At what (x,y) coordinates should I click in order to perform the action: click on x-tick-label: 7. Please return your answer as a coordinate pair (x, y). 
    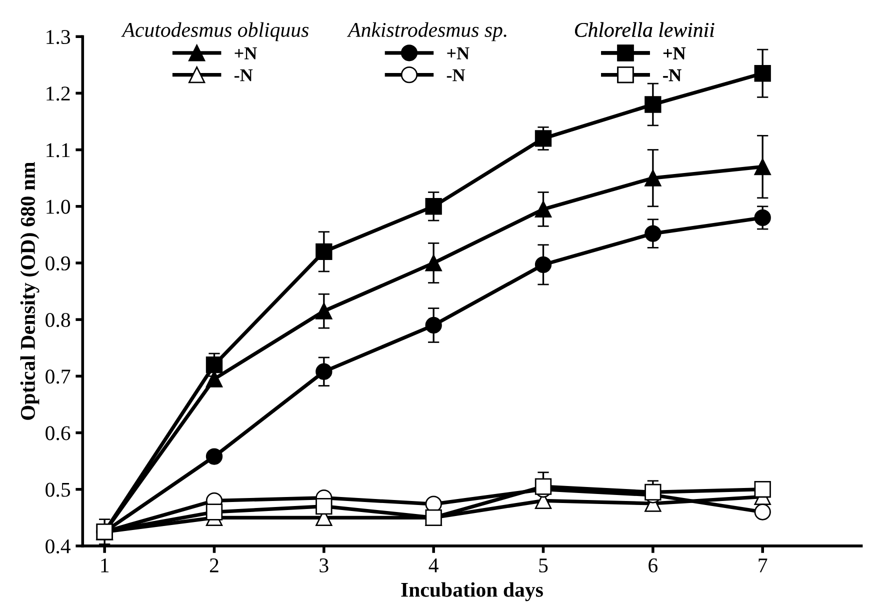
    Looking at the image, I should click on (763, 565).